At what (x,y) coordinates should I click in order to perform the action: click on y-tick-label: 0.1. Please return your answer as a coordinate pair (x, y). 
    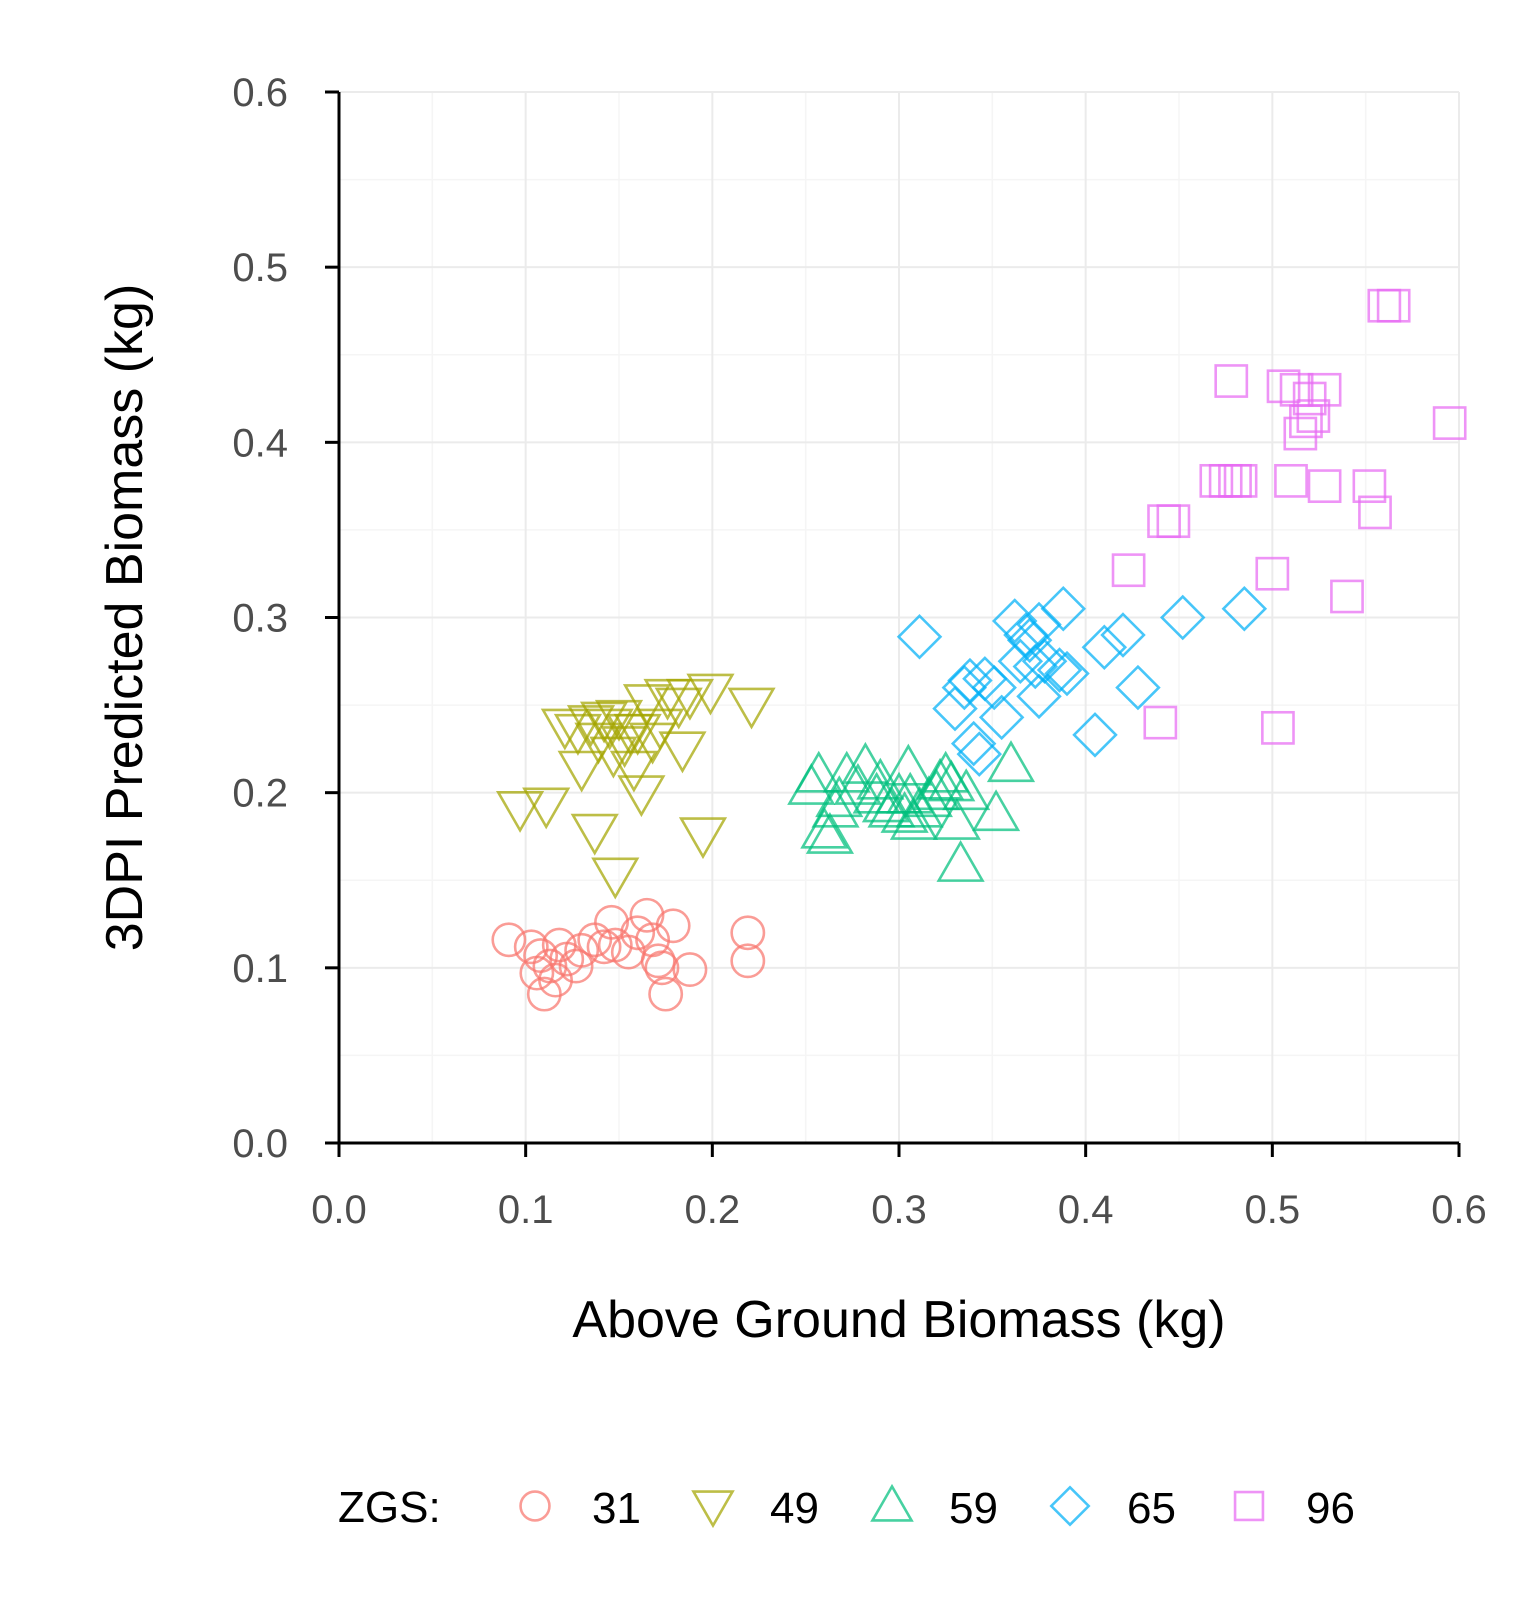
    Looking at the image, I should click on (260, 969).